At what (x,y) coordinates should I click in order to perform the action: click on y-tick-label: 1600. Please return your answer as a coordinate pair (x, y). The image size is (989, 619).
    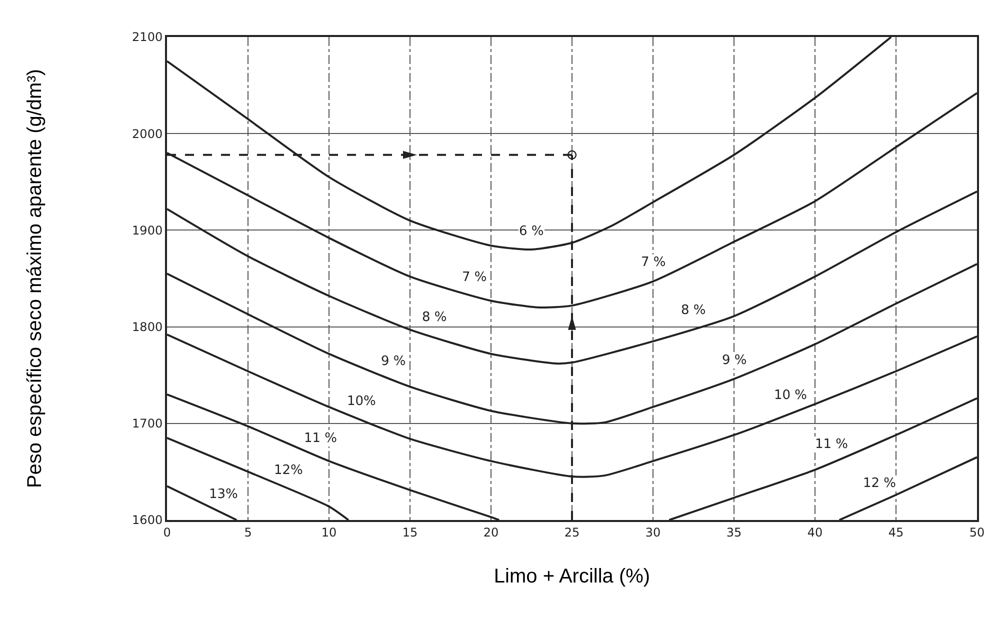
    Looking at the image, I should click on (147, 520).